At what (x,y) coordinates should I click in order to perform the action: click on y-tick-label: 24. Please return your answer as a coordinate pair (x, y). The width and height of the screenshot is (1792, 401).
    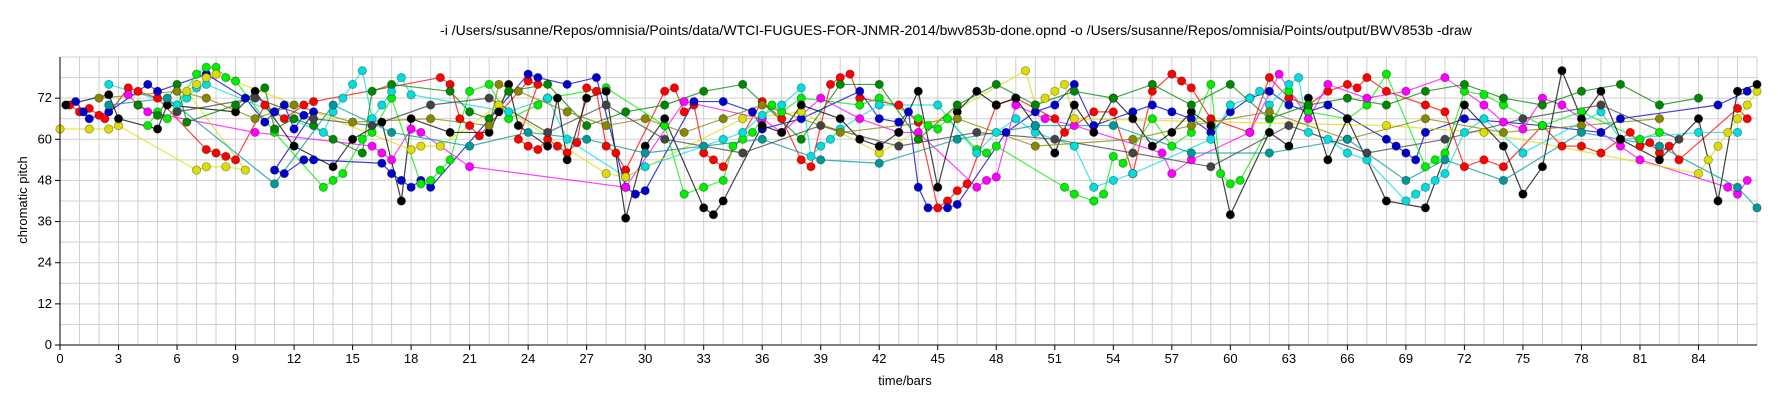
    Looking at the image, I should click on (45, 262).